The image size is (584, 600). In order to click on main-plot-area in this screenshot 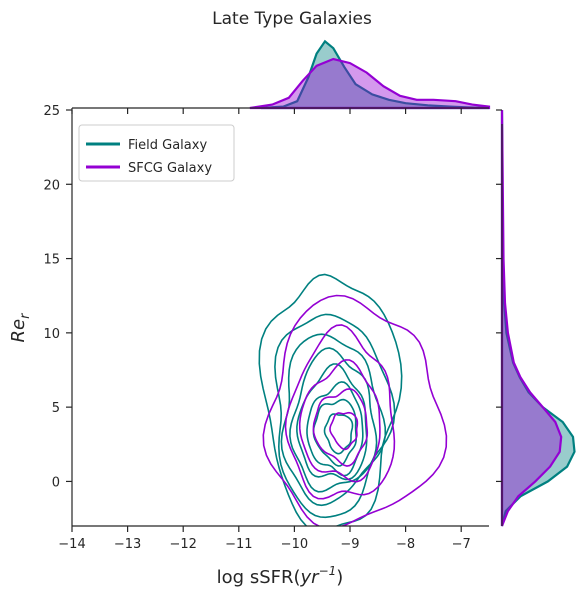, I will do `click(353, 399)`.